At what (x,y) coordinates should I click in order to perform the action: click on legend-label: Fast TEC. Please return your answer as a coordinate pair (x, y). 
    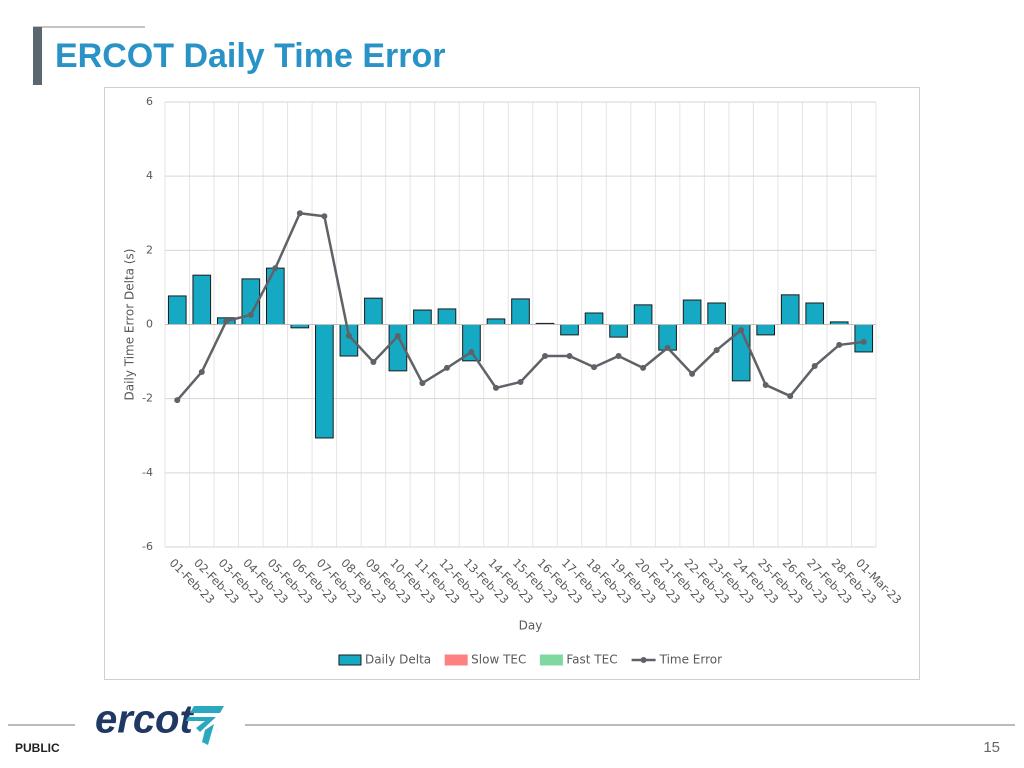
    Looking at the image, I should click on (591, 660).